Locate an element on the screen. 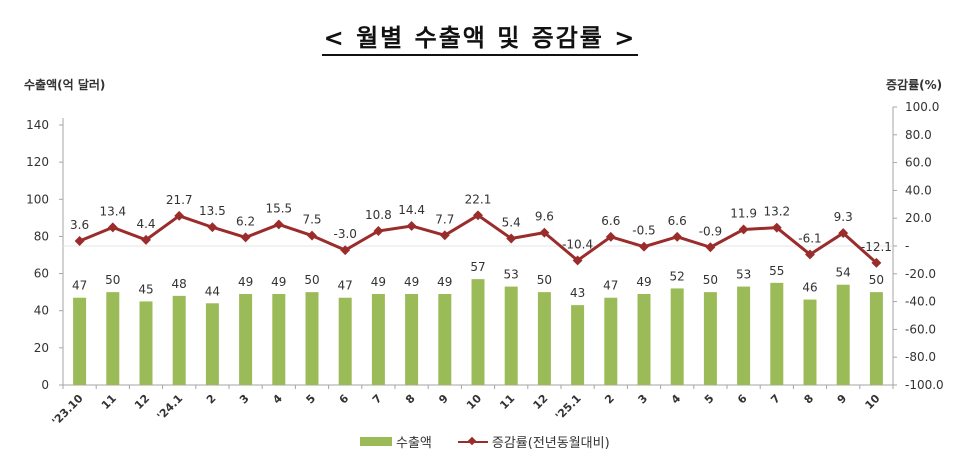 The image size is (960, 461). svg-text: 5.4 is located at coordinates (511, 222).